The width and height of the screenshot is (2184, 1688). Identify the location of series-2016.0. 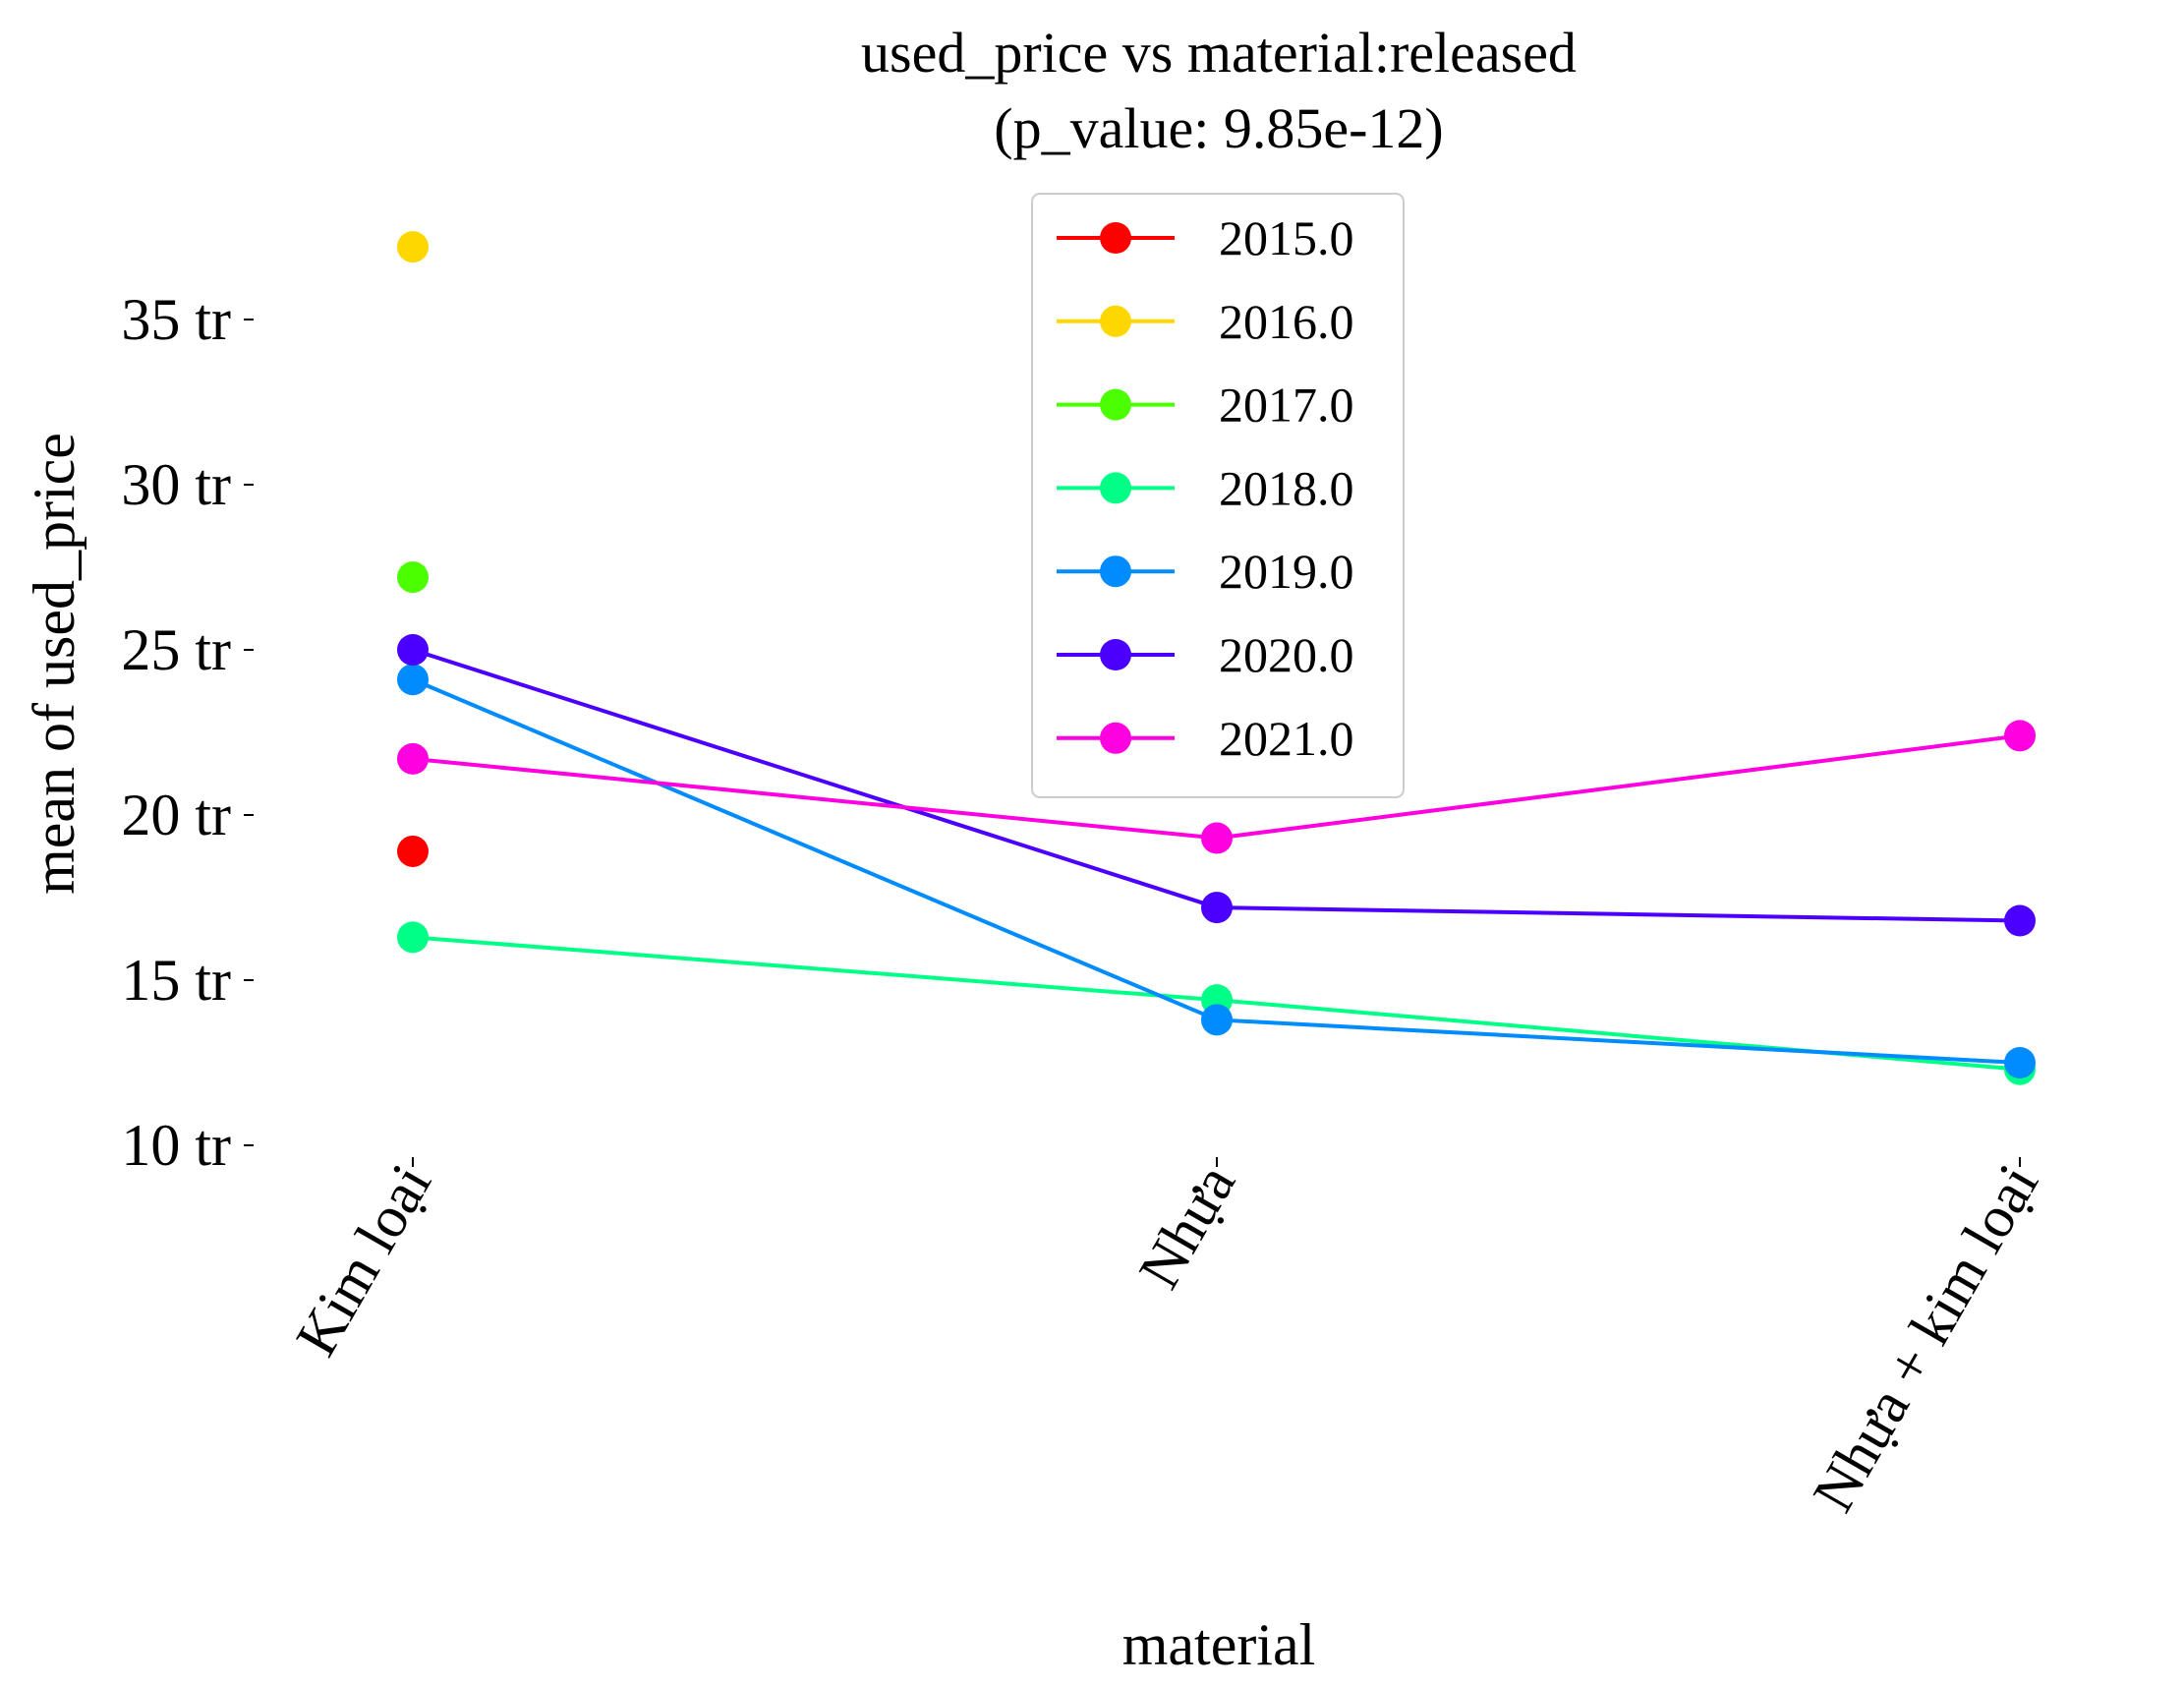
(413, 247).